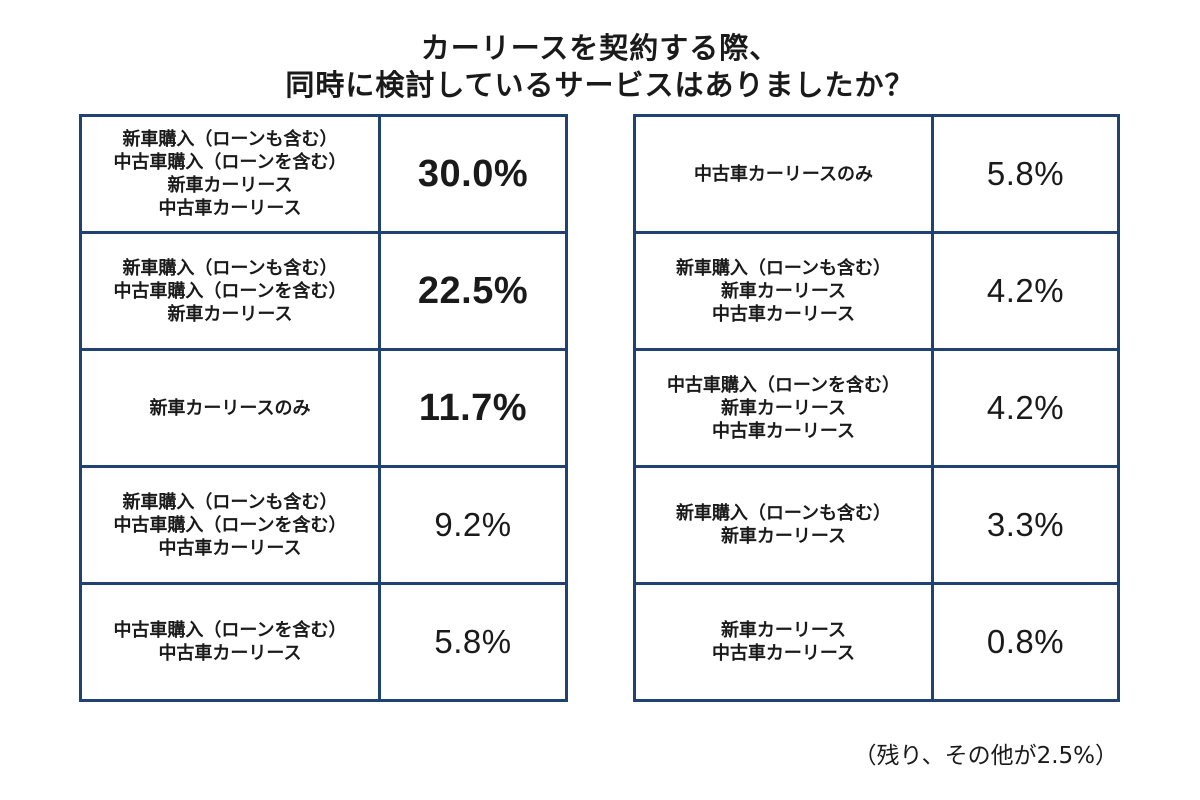  I want to click on title-line-2: 同時に検討しているサービスはありましたか？, so click(600, 85).